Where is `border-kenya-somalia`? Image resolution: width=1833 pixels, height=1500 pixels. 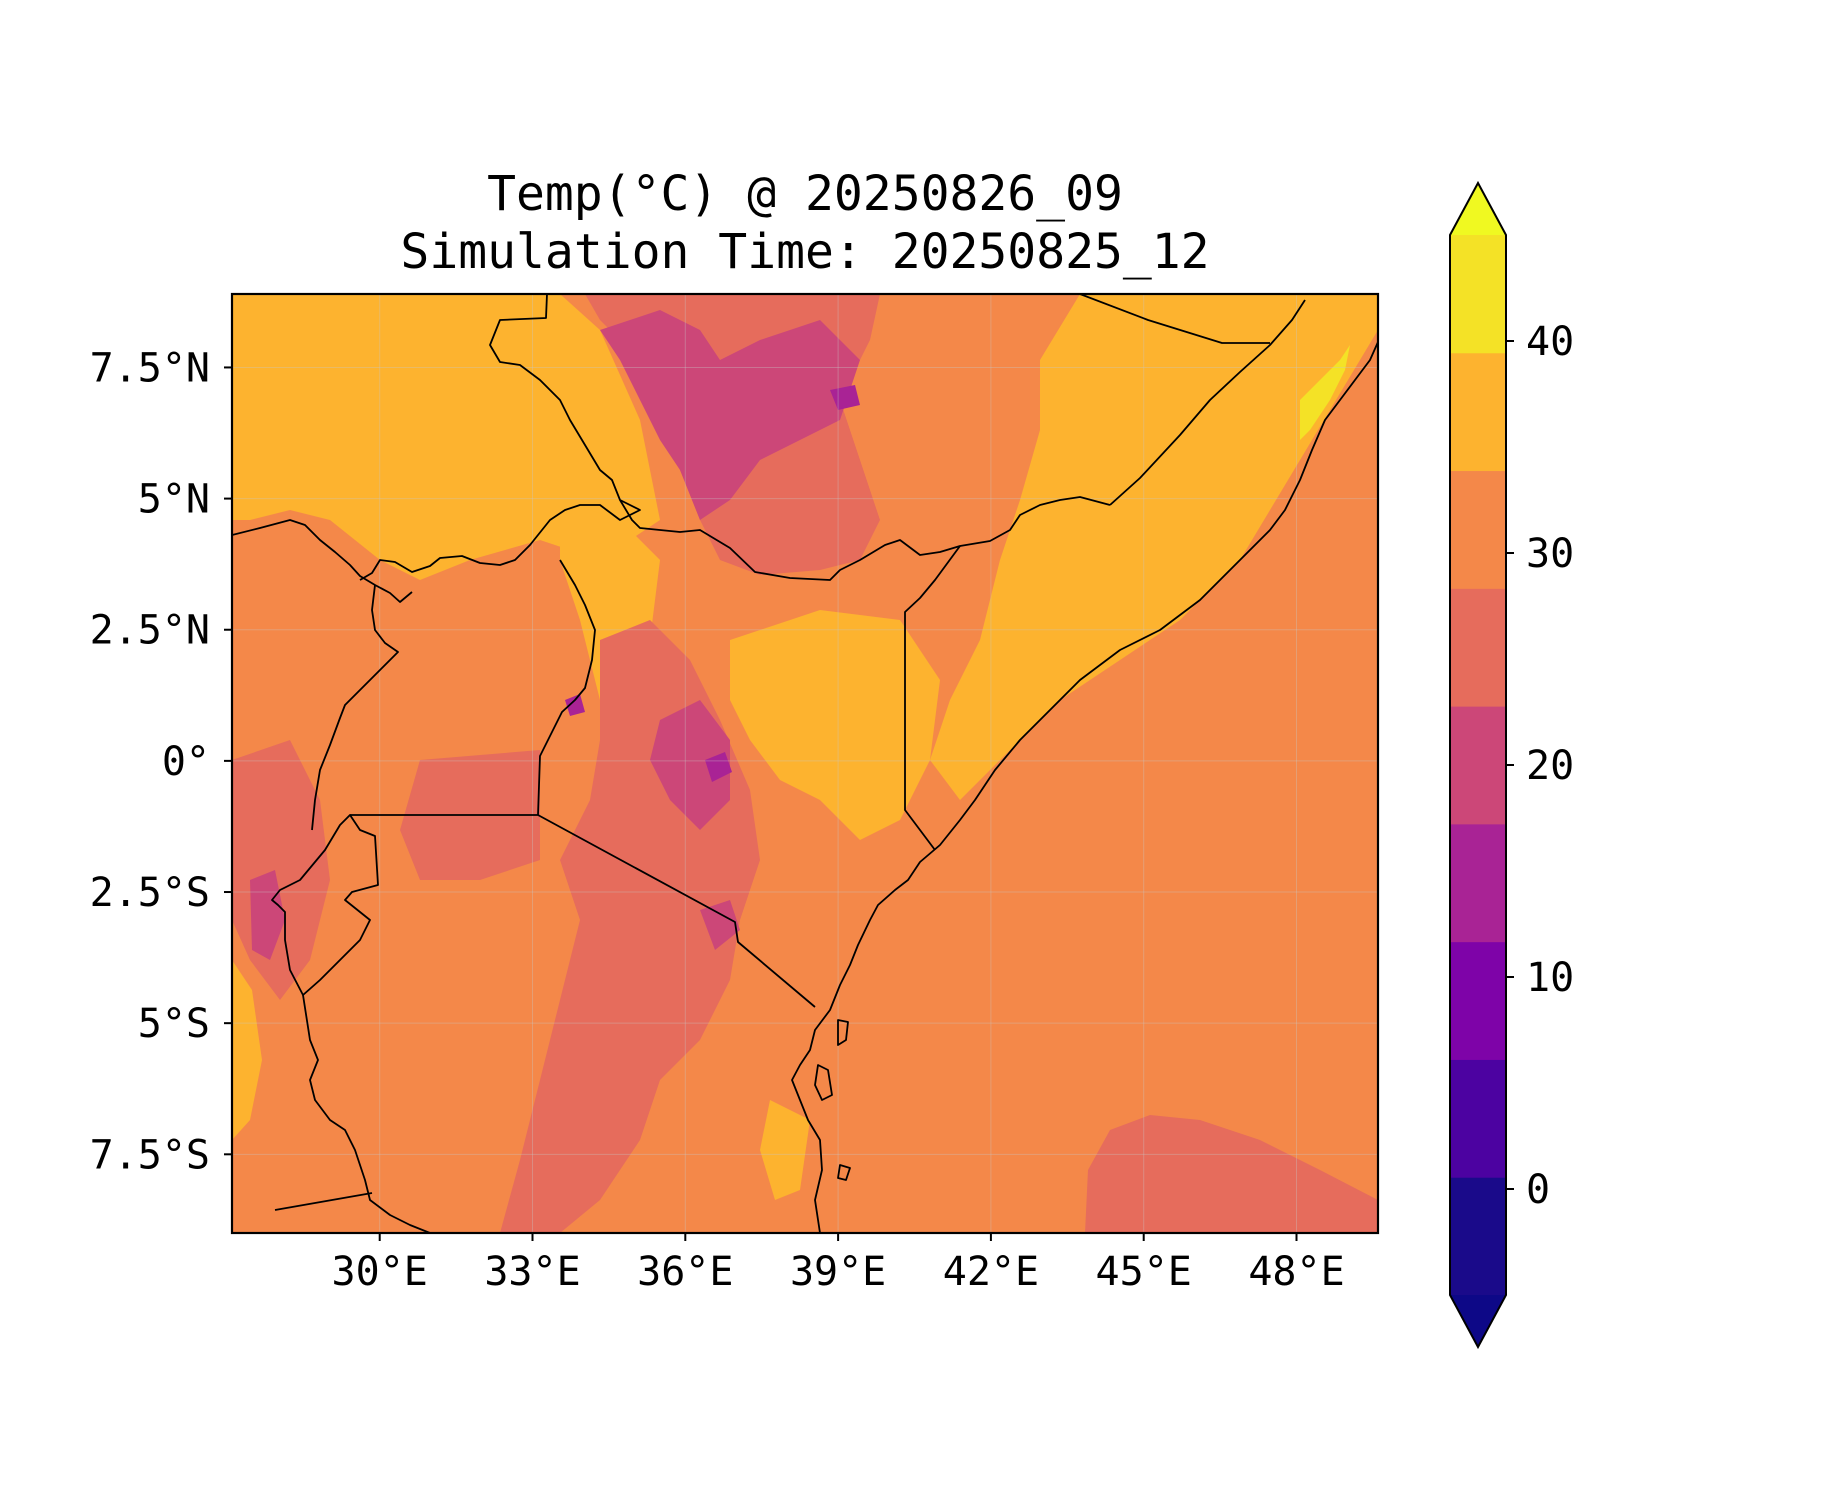 border-kenya-somalia is located at coordinates (932, 698).